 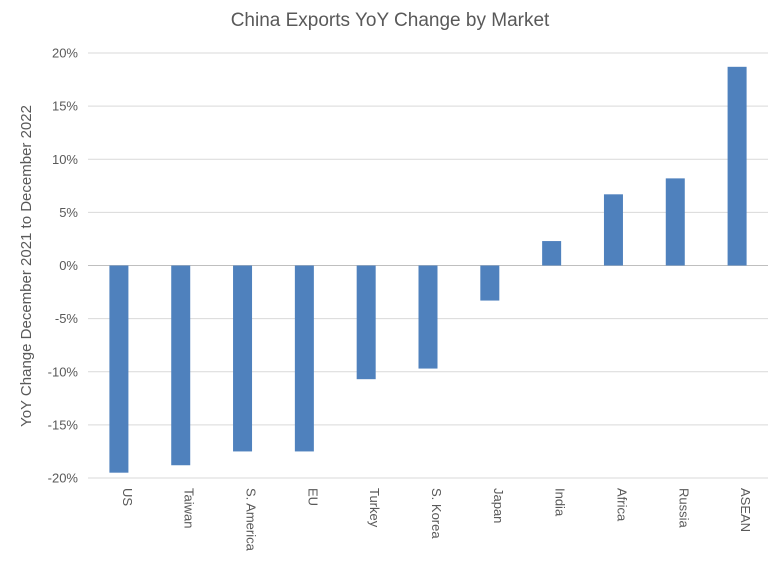 I want to click on y-tick-label: -15%, so click(x=63, y=424).